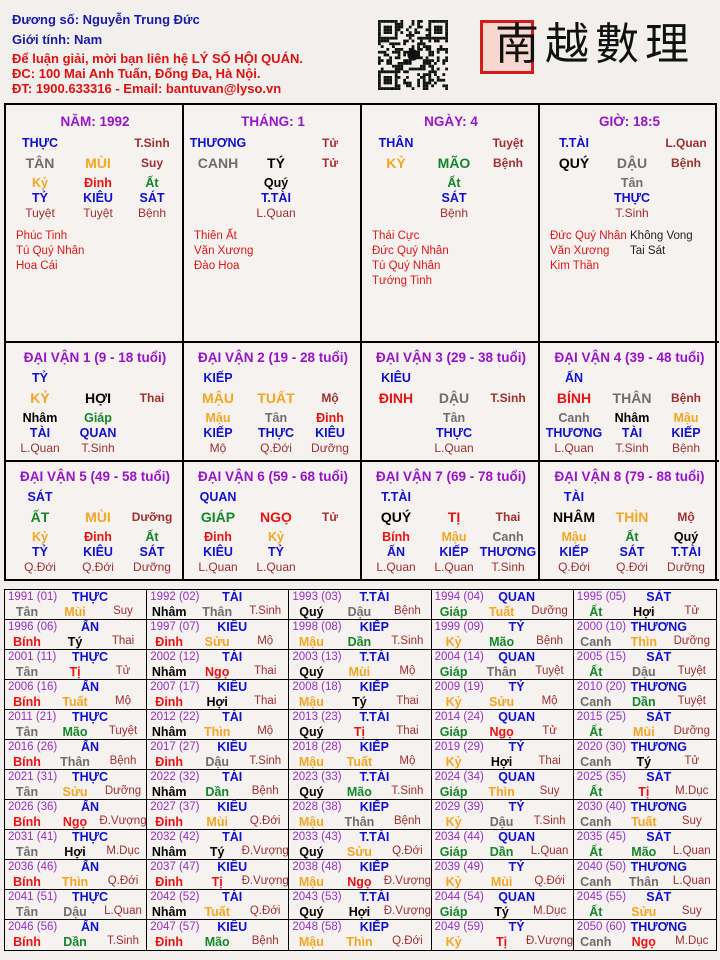  I want to click on year-ten-god: KIẾP, so click(374, 807).